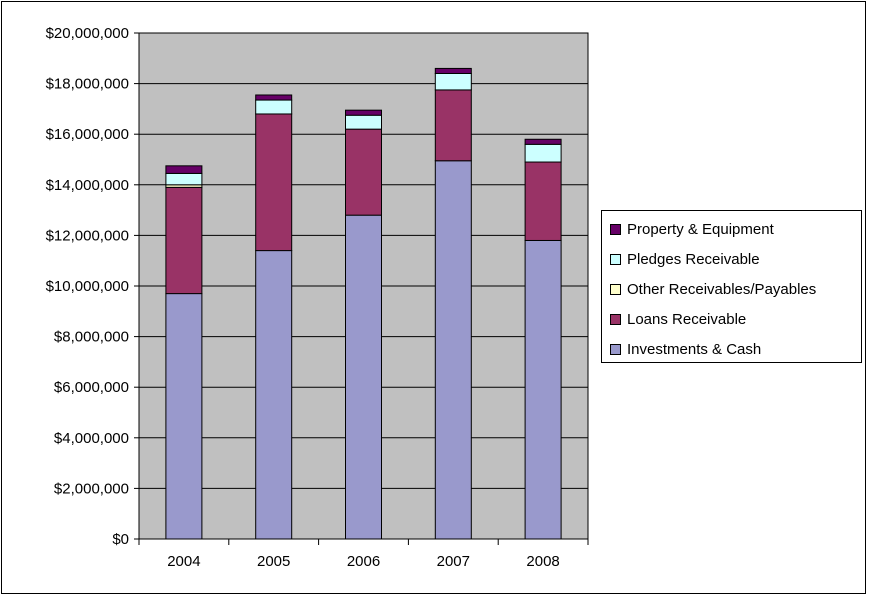 This screenshot has width=869, height=597. Describe the element at coordinates (453, 561) in the screenshot. I see `x-tick-label: 2007` at that location.